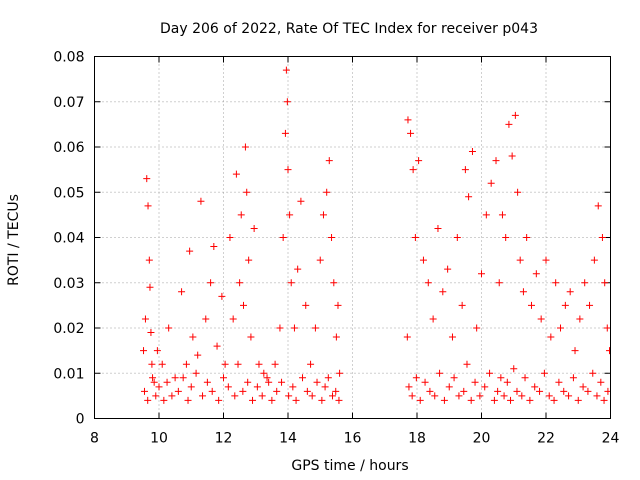  I want to click on y-tick-label: 0, so click(80, 420).